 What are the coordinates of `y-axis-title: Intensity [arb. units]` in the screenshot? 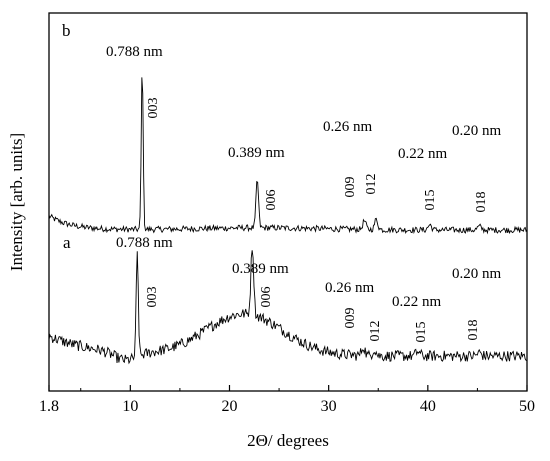 It's located at (16, 202).